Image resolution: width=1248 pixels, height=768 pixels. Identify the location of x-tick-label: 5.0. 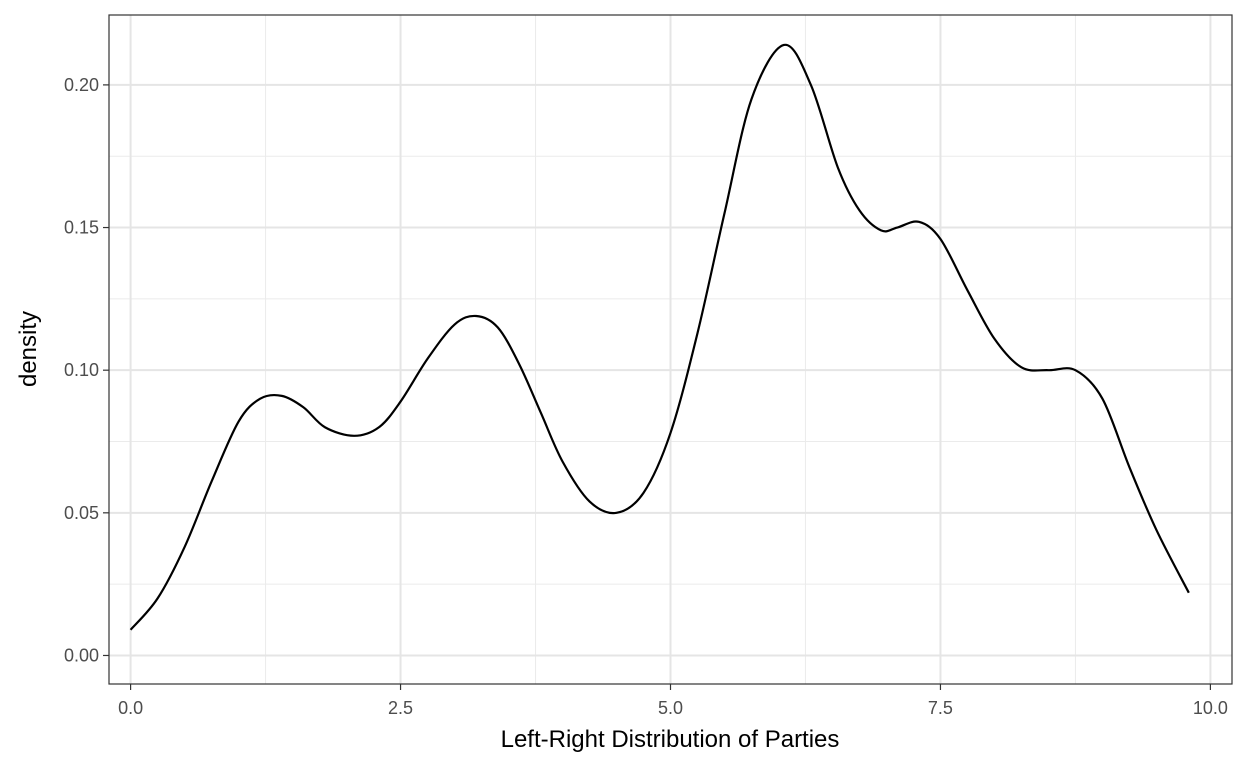
(670, 708).